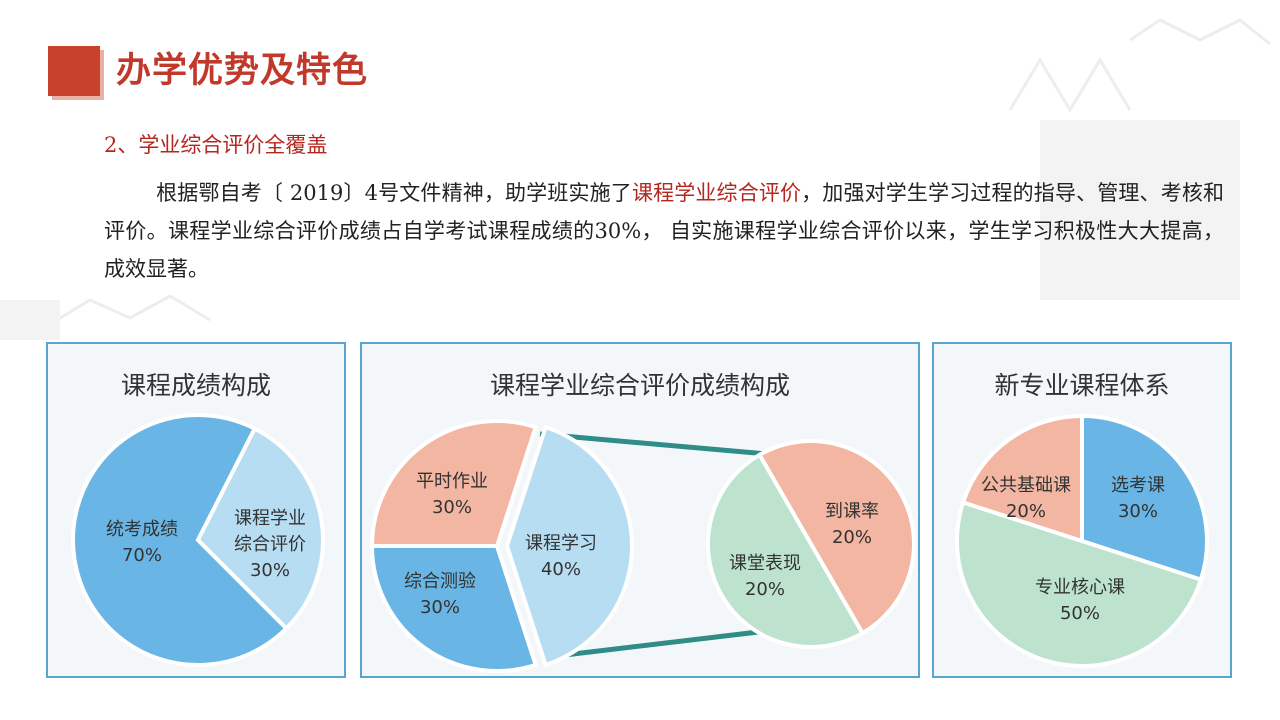  I want to click on slice-label-foundation: 公共基础课 20%, so click(1026, 498).